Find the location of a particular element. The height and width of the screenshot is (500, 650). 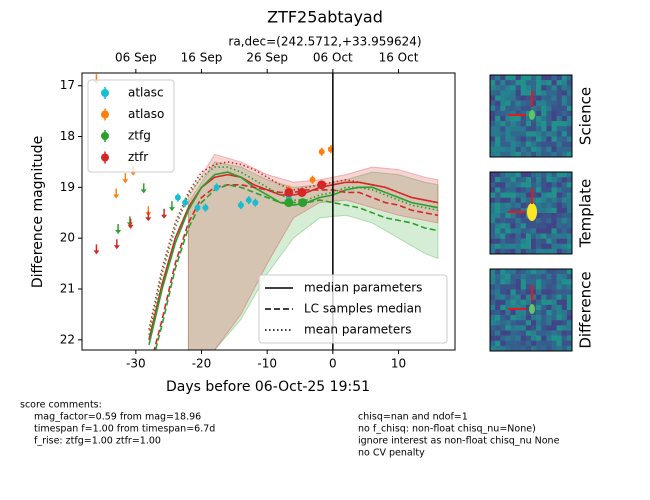

cutout-source is located at coordinates (532, 309).